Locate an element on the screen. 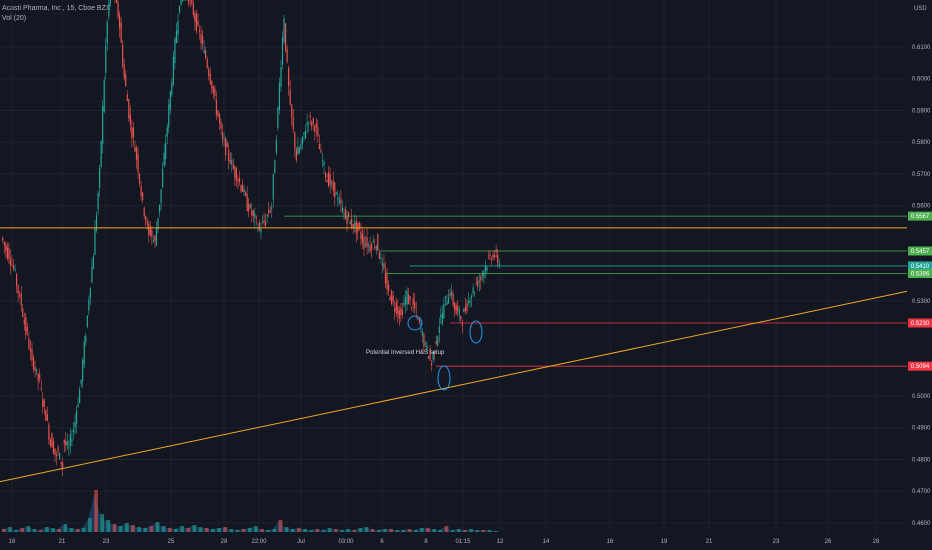 The image size is (932, 550). level-label: 0.5386 is located at coordinates (920, 275).